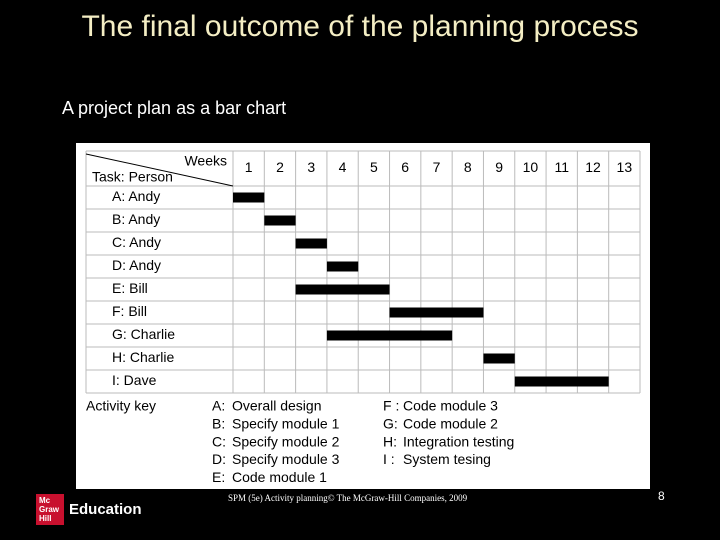  I want to click on task-label: A: Andy, so click(136, 196).